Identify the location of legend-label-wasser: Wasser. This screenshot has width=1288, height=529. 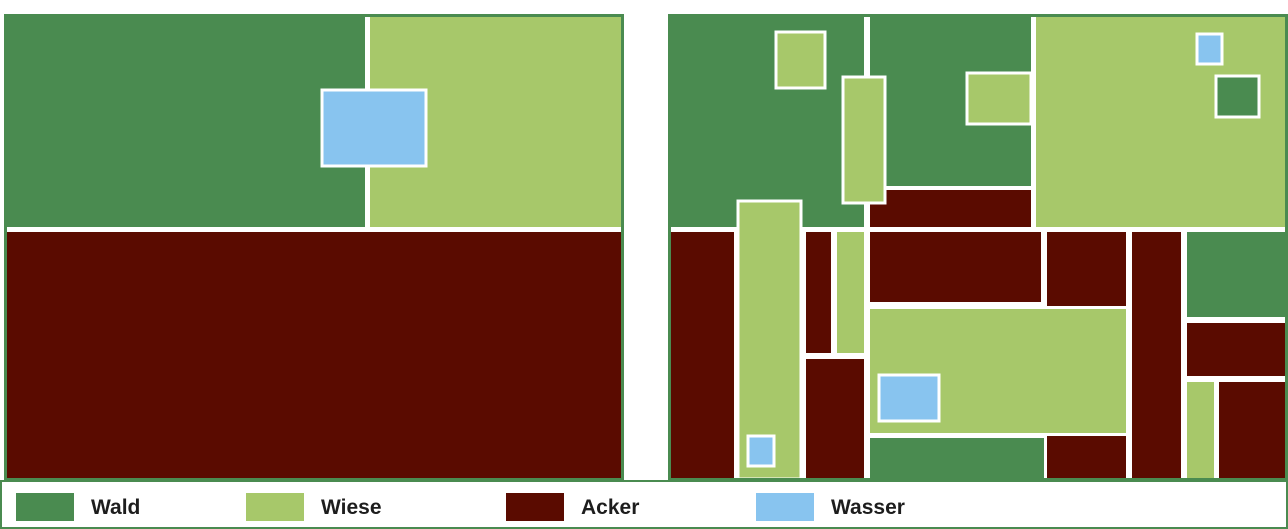
(868, 507).